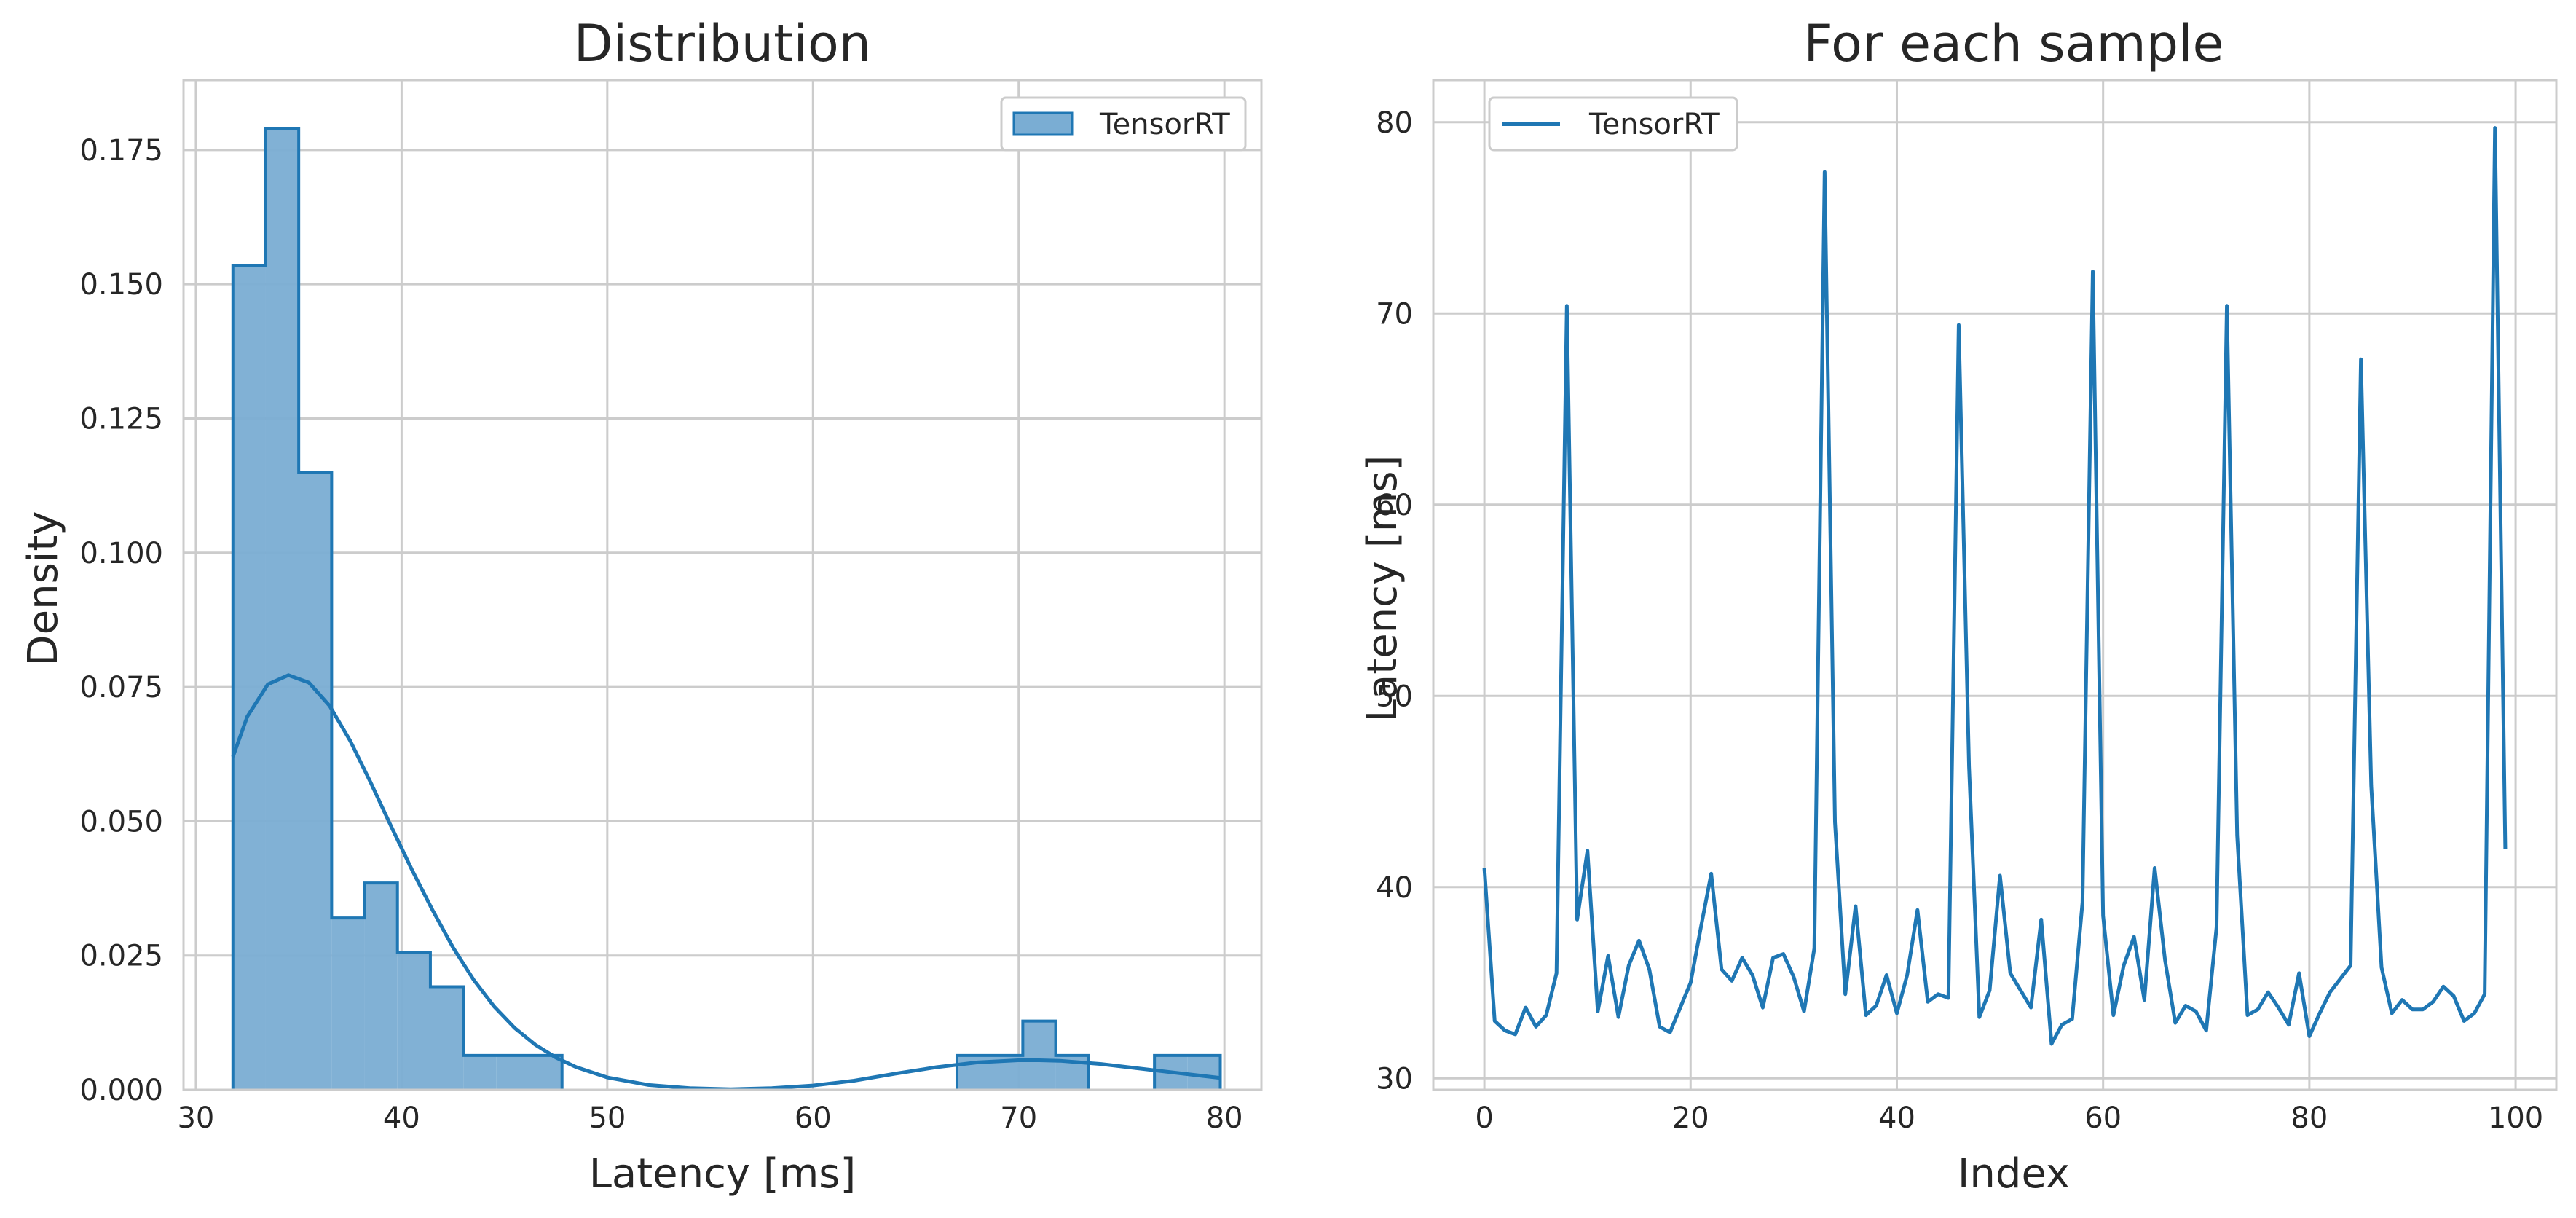  I want to click on x-tick-label: 20, so click(1690, 1118).